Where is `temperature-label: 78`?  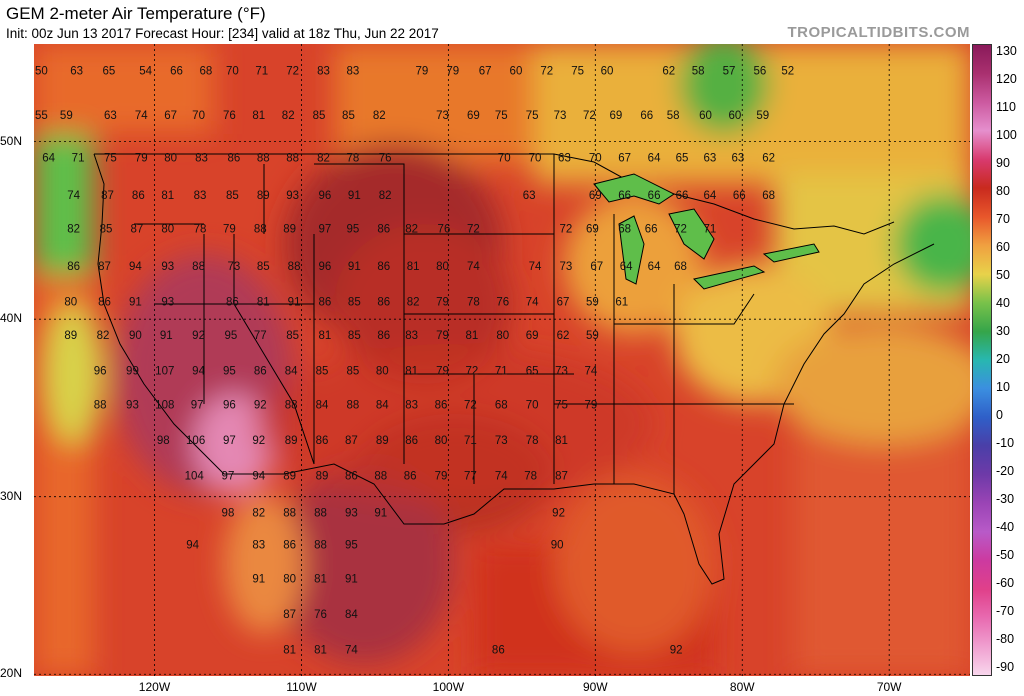 temperature-label: 78 is located at coordinates (473, 302).